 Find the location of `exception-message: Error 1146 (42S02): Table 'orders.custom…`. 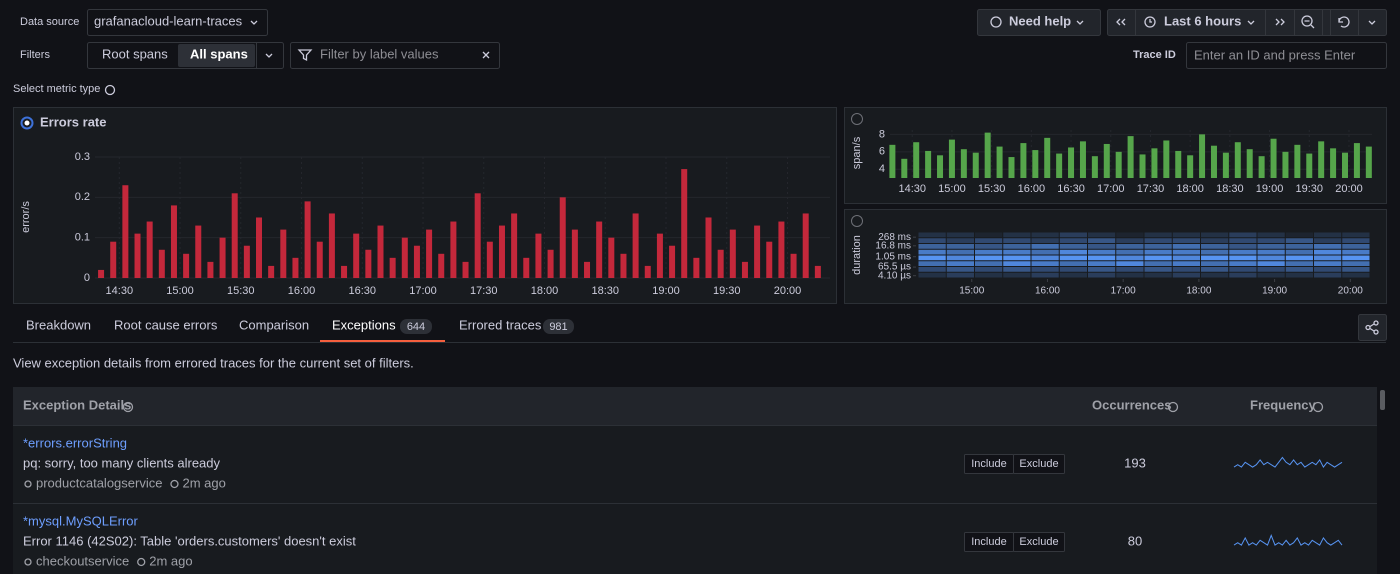

exception-message: Error 1146 (42S02): Table 'orders.custom… is located at coordinates (189, 540).